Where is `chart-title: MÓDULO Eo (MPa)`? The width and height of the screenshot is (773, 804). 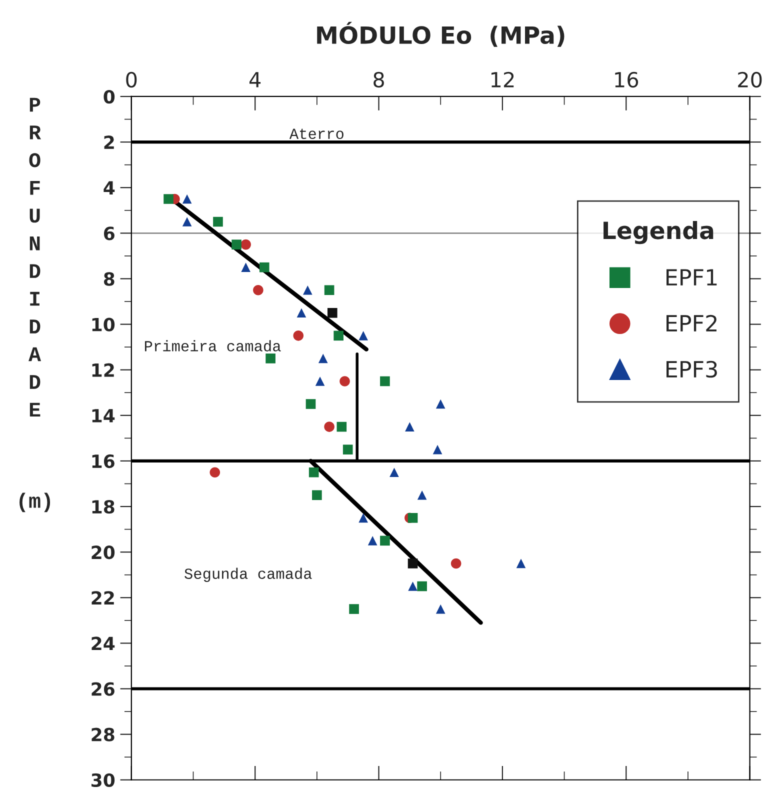 chart-title: MÓDULO Eo (MPa) is located at coordinates (440, 34).